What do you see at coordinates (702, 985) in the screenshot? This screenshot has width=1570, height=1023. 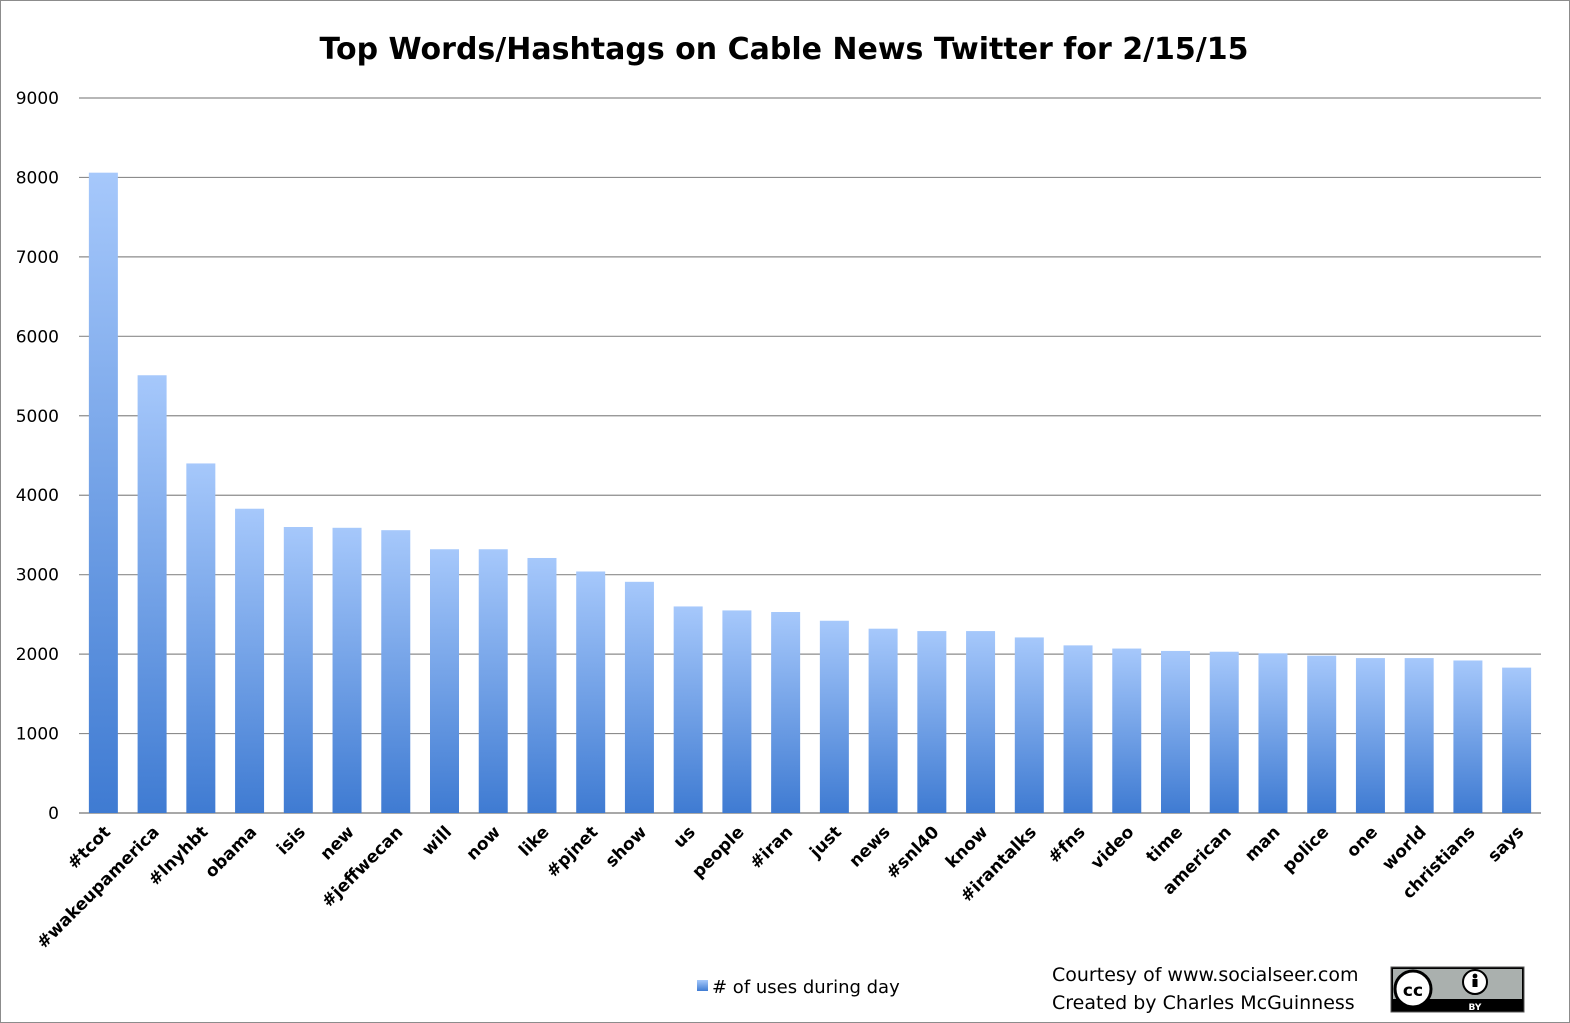 I see `legend-swatch` at bounding box center [702, 985].